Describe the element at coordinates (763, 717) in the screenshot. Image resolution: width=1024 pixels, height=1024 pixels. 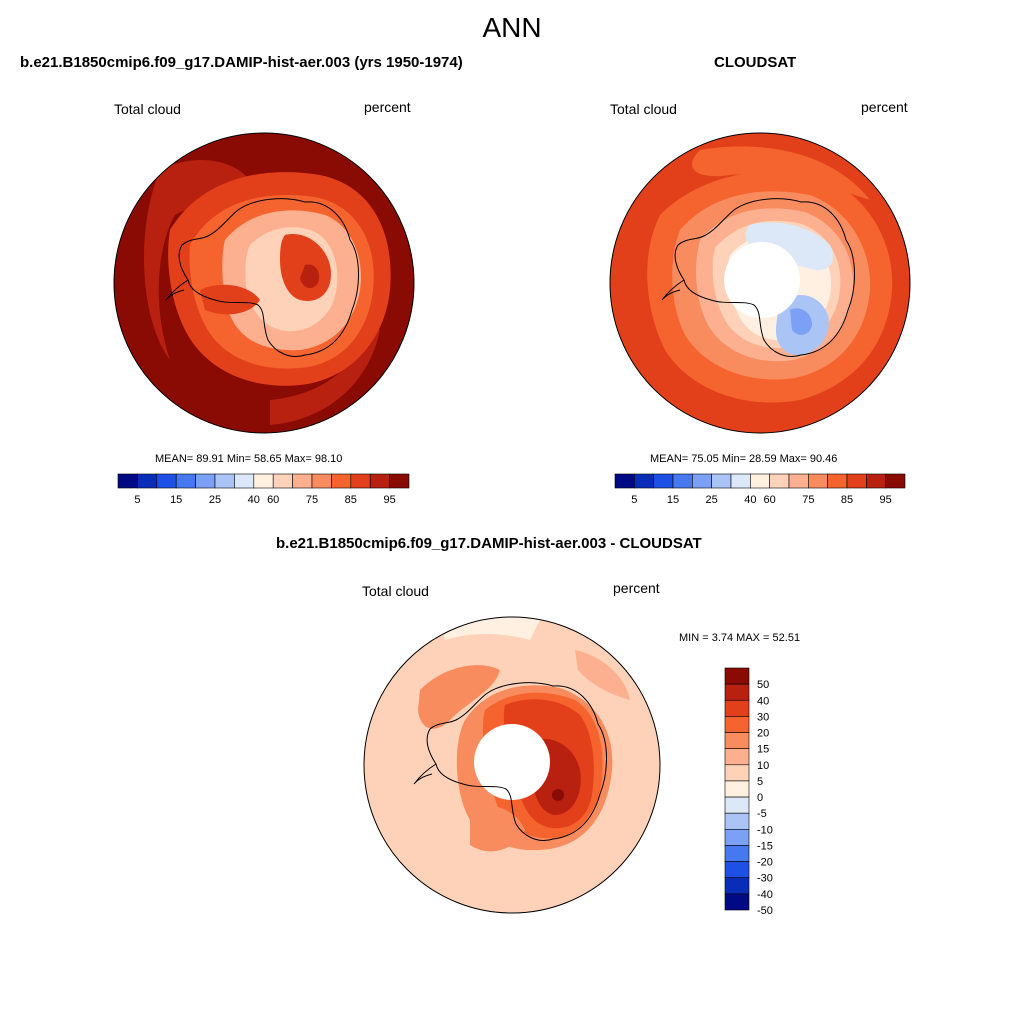
I see `panel3-colorbar-tick-label: 30` at that location.